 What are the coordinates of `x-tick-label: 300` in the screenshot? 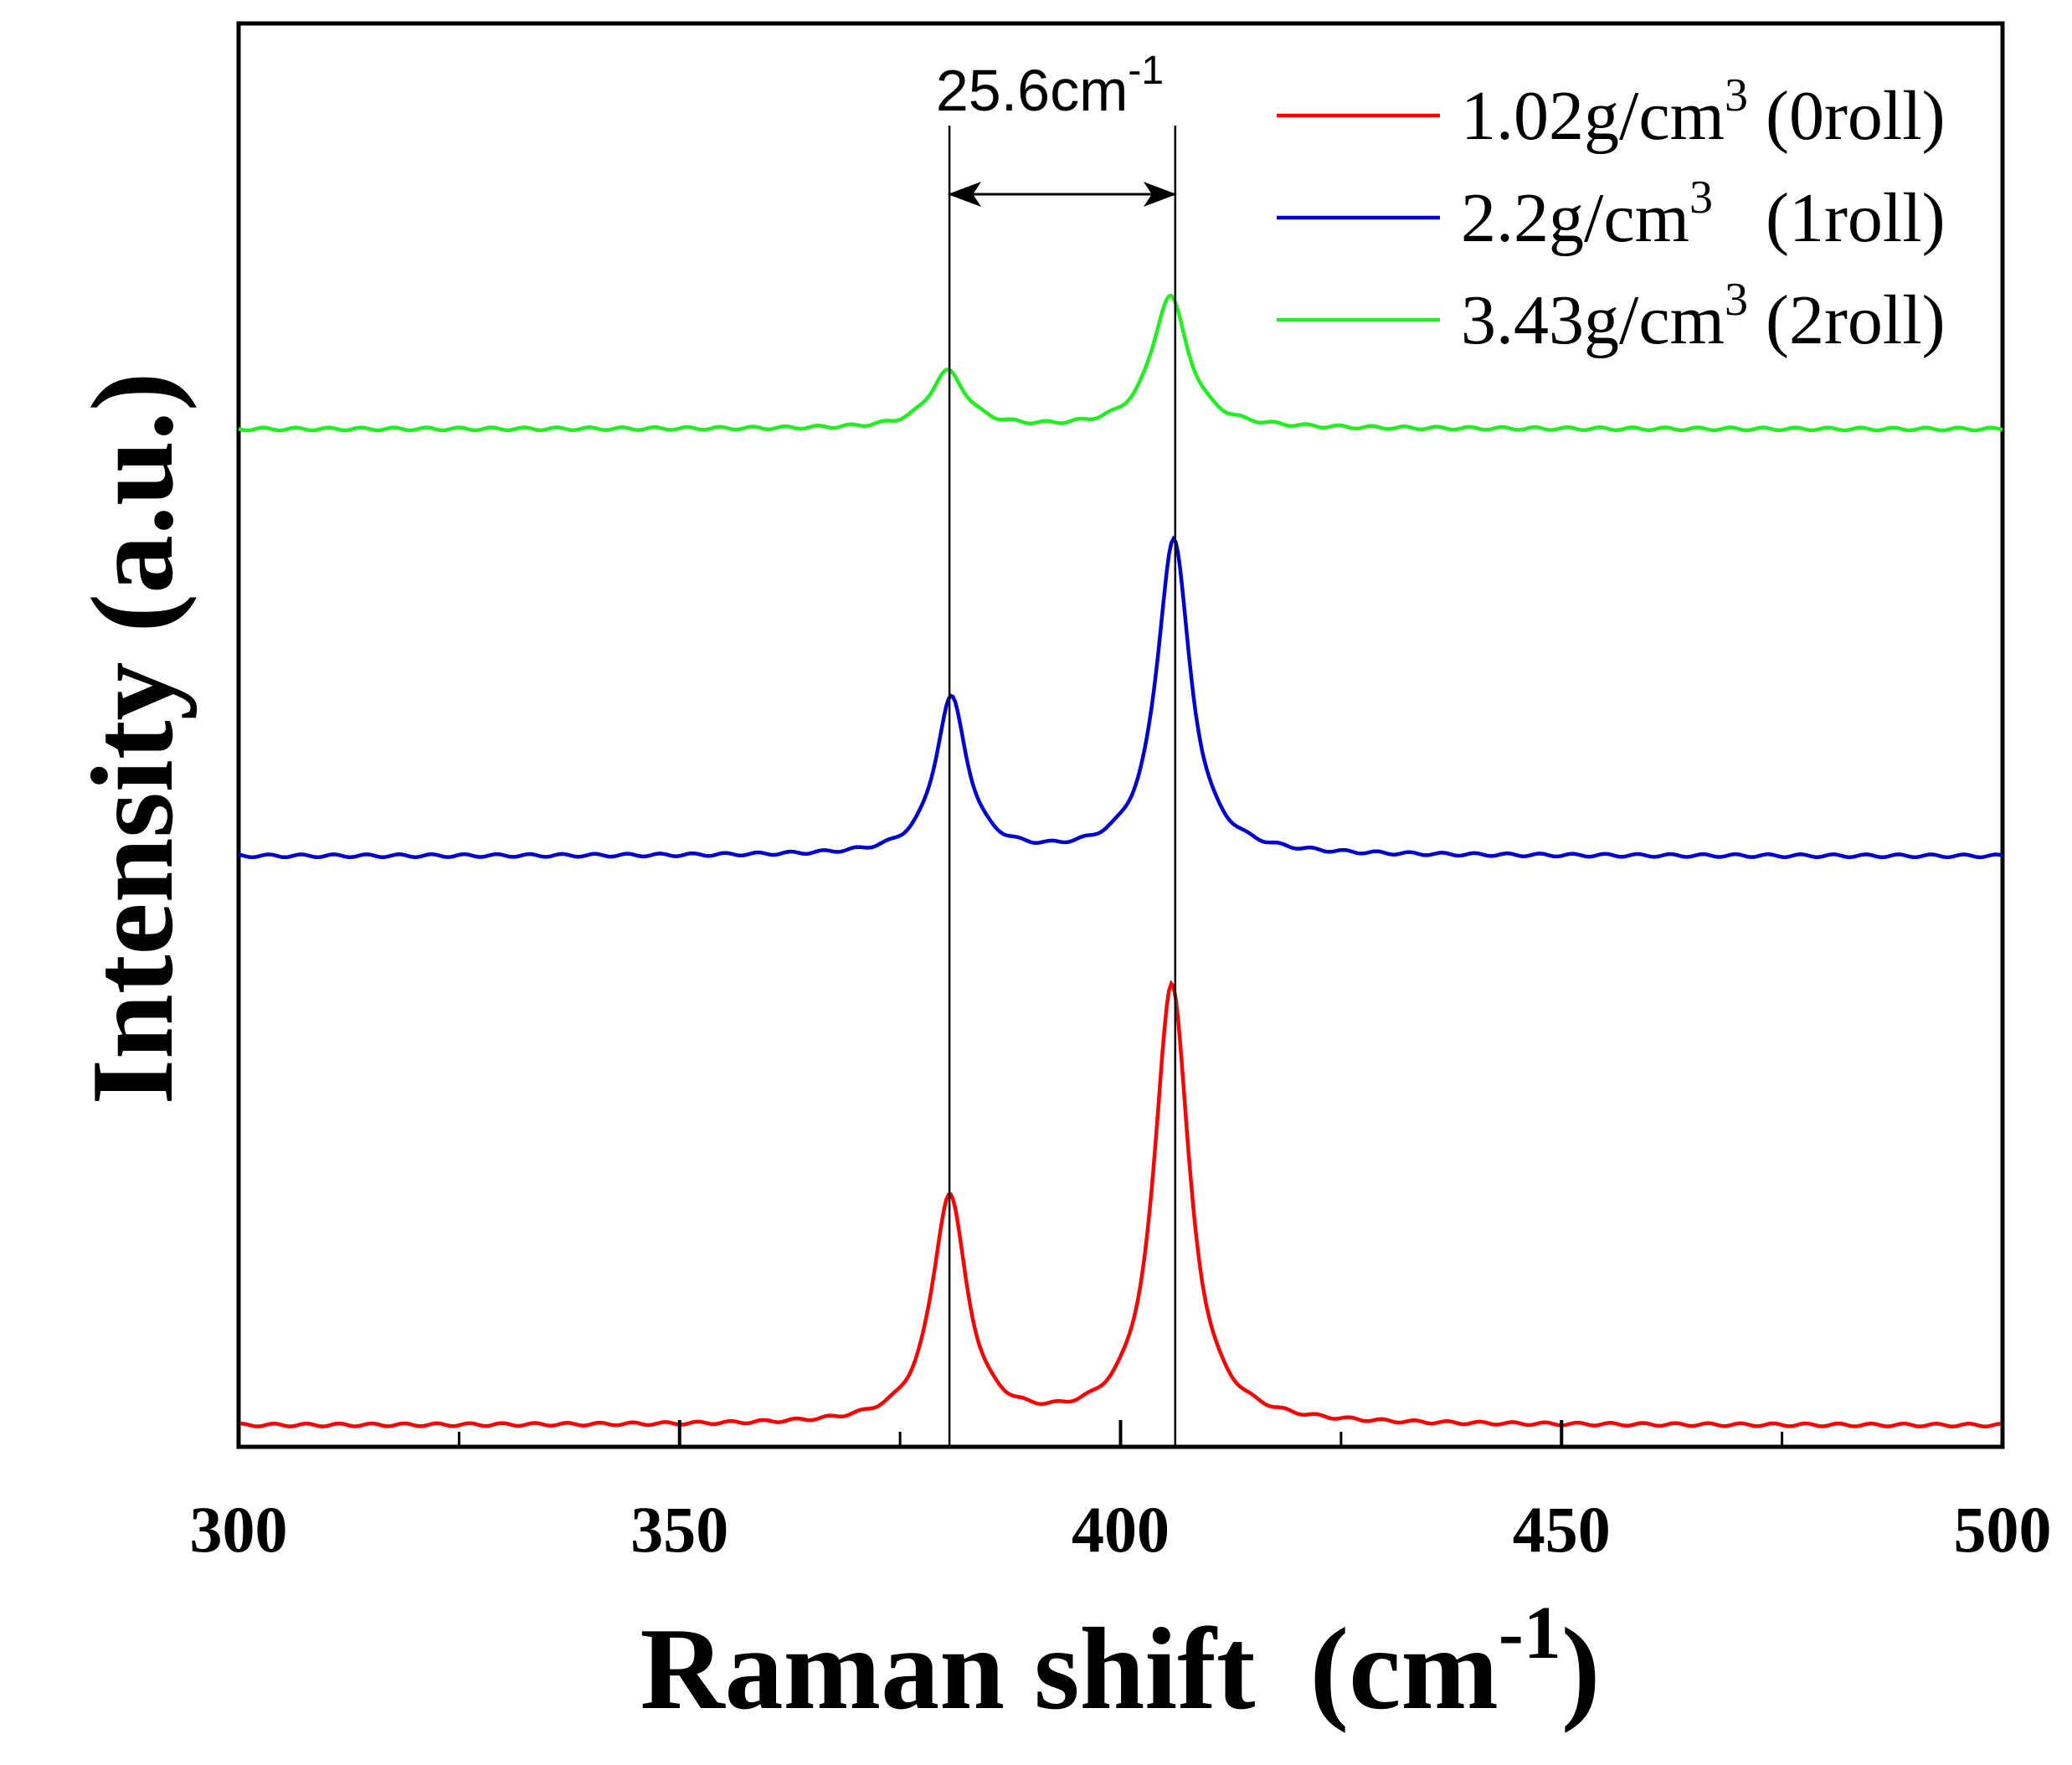 It's located at (239, 1530).